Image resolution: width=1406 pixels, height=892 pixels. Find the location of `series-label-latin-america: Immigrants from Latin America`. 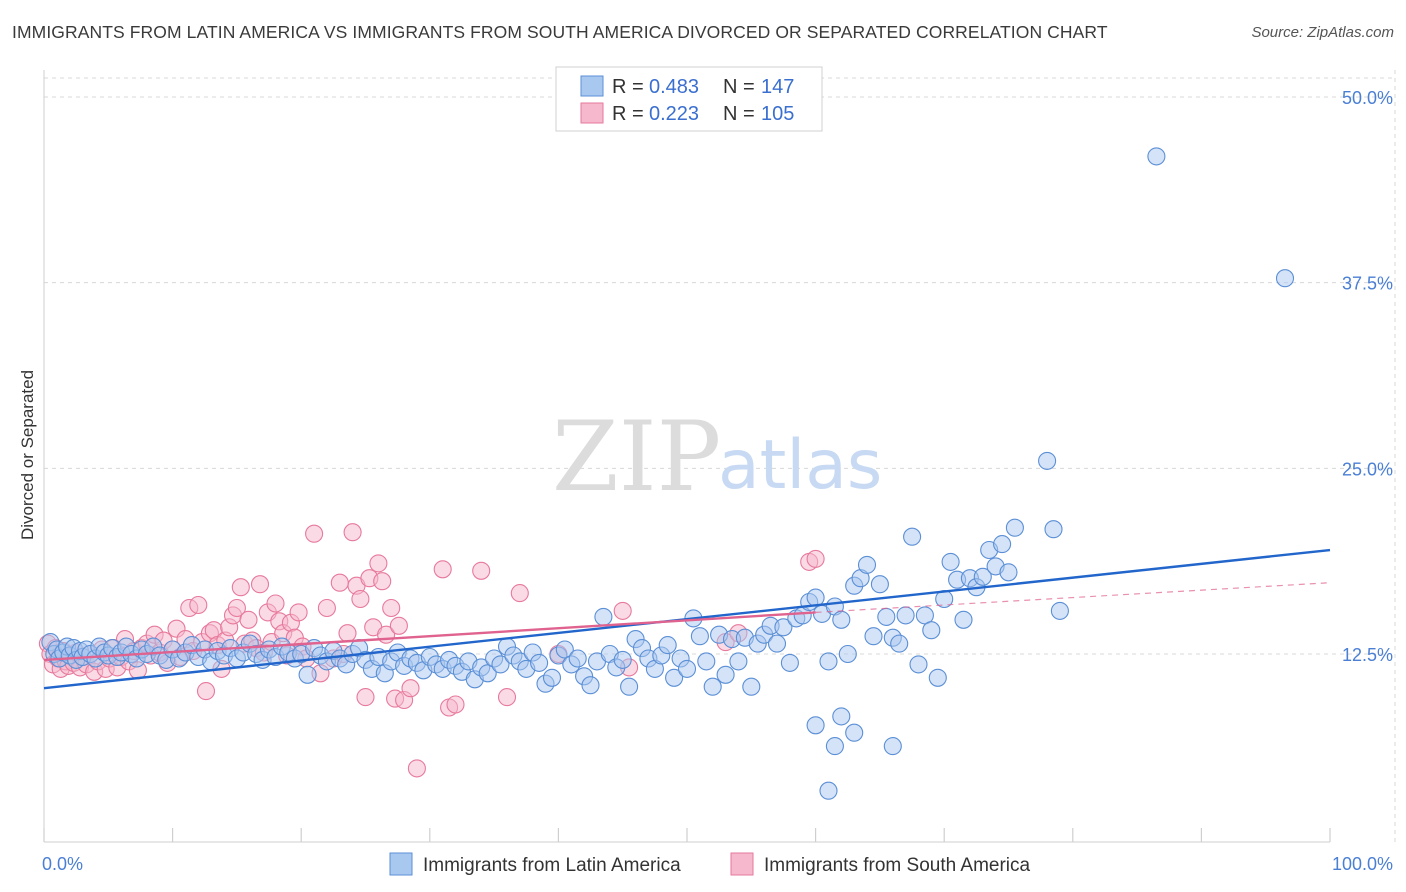

series-label-latin-america: Immigrants from Latin America is located at coordinates (552, 865).